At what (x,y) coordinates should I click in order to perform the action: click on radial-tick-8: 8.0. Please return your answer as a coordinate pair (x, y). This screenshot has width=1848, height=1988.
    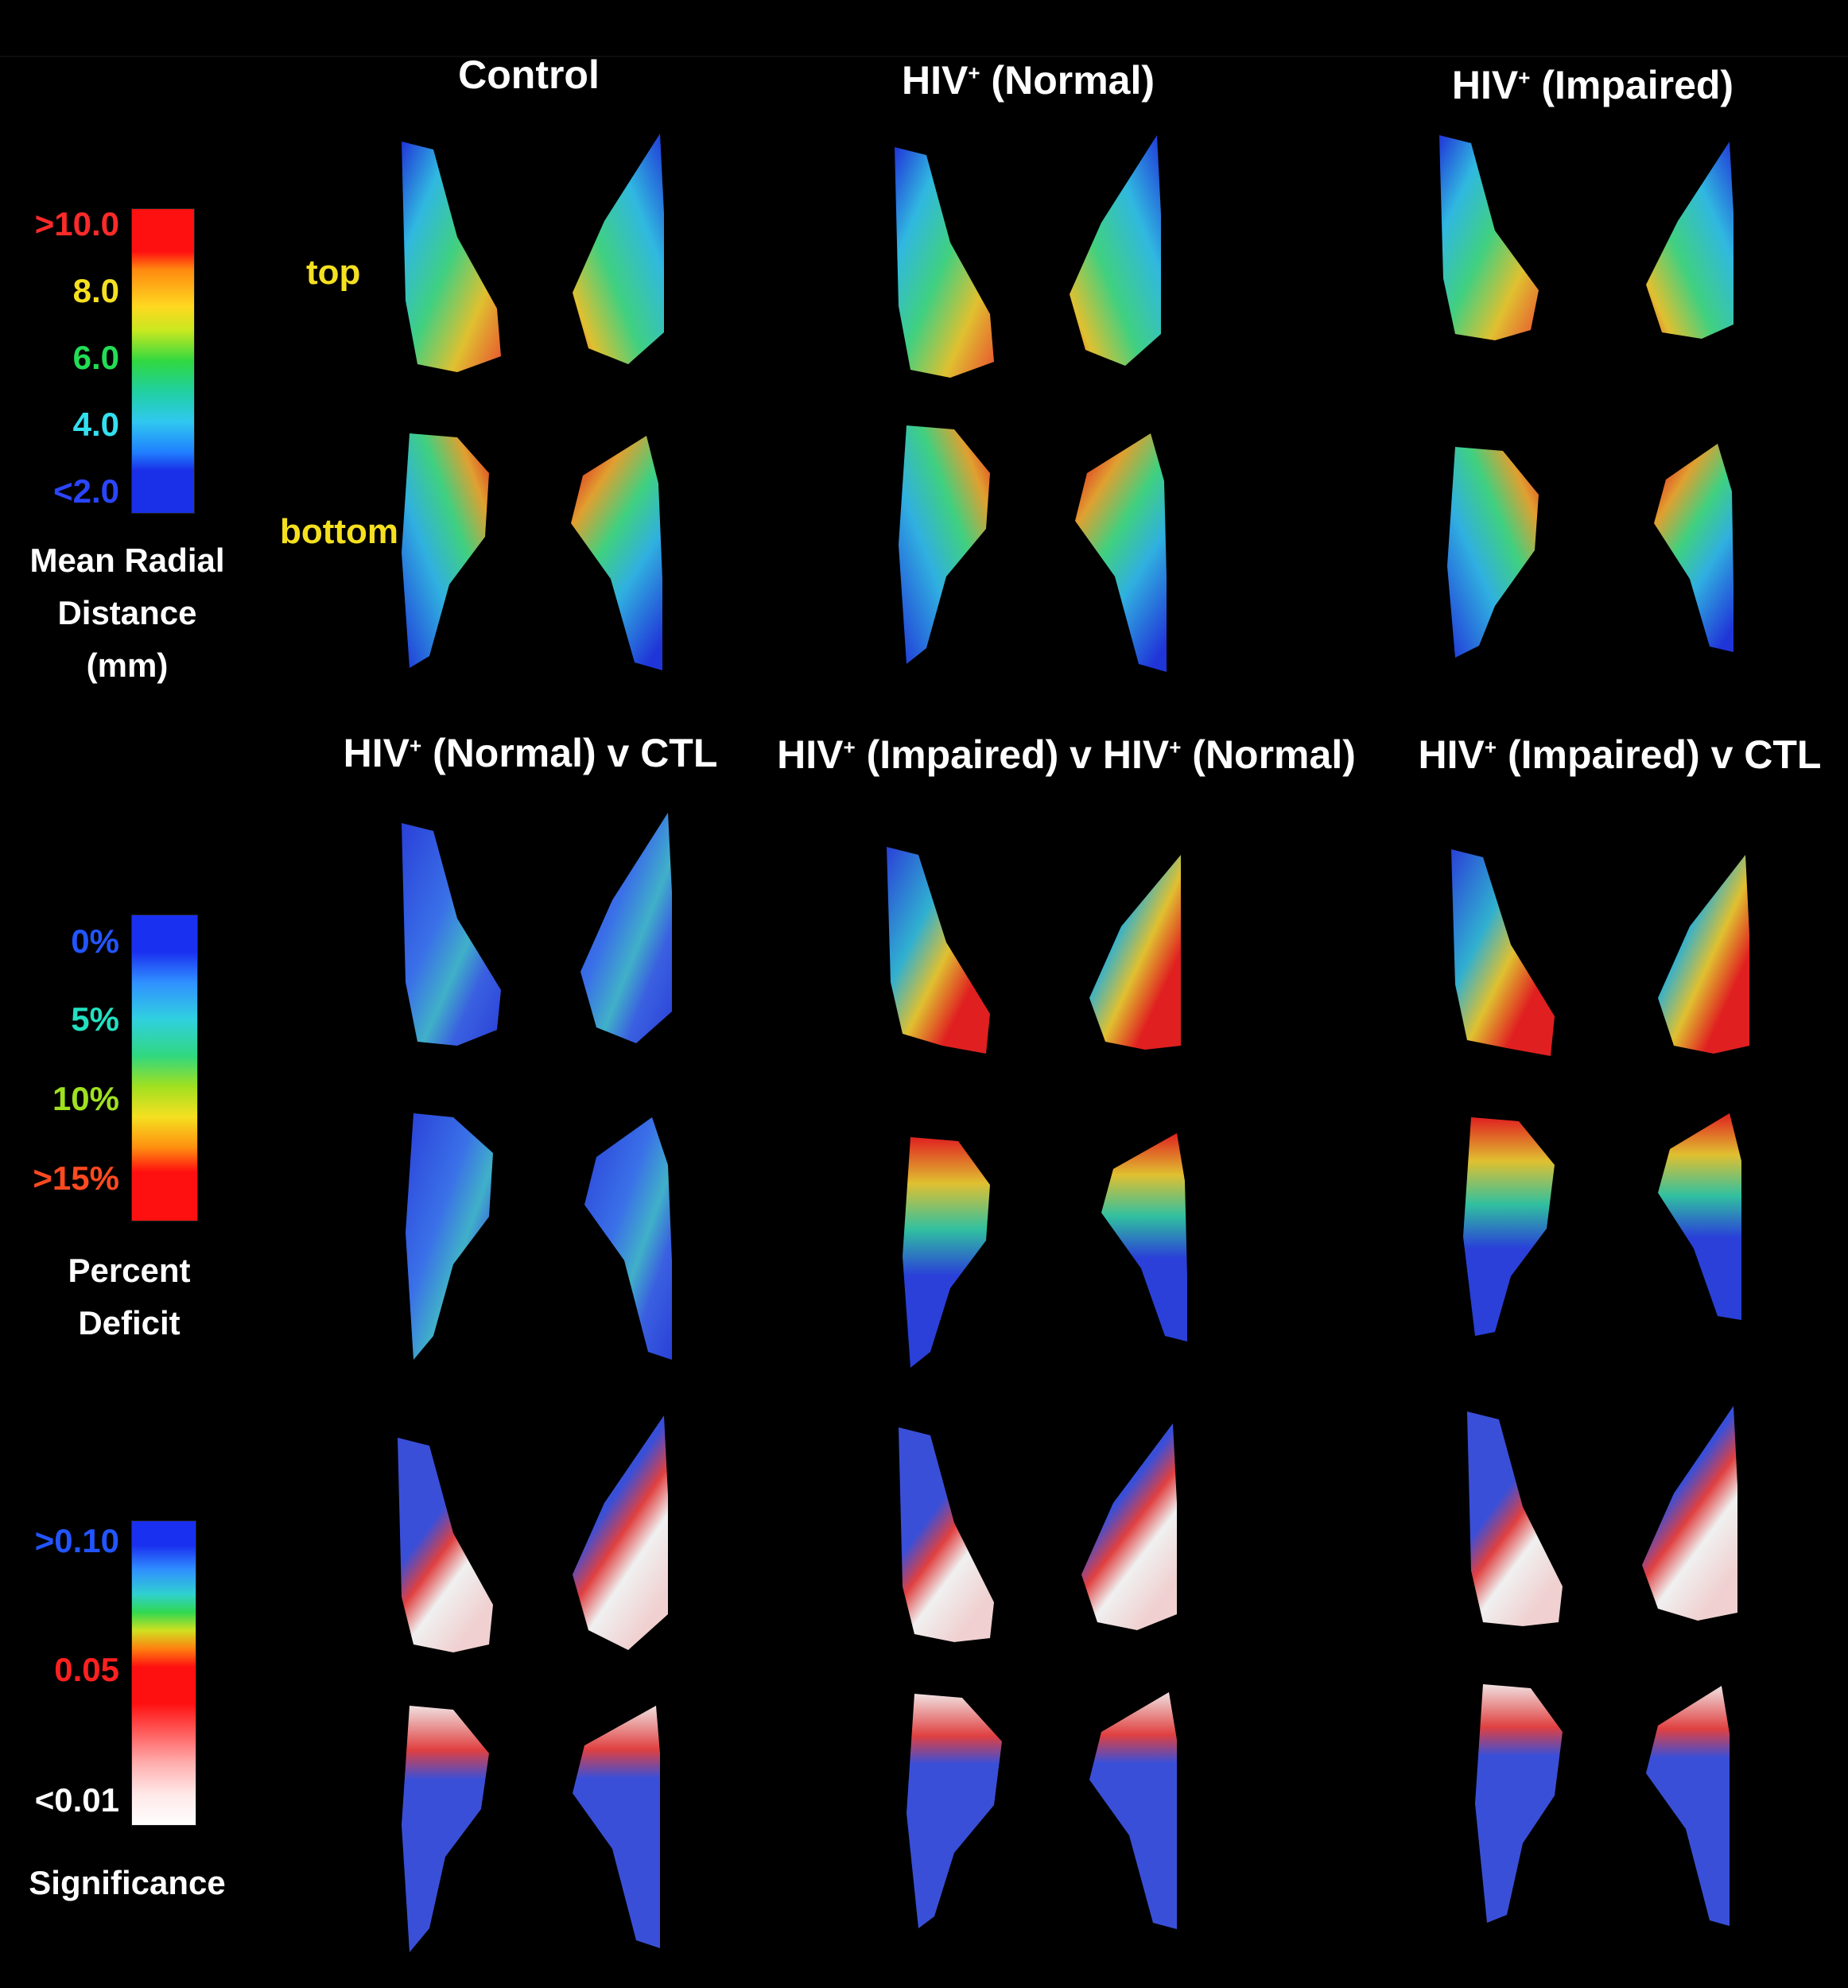
    Looking at the image, I should click on (95, 290).